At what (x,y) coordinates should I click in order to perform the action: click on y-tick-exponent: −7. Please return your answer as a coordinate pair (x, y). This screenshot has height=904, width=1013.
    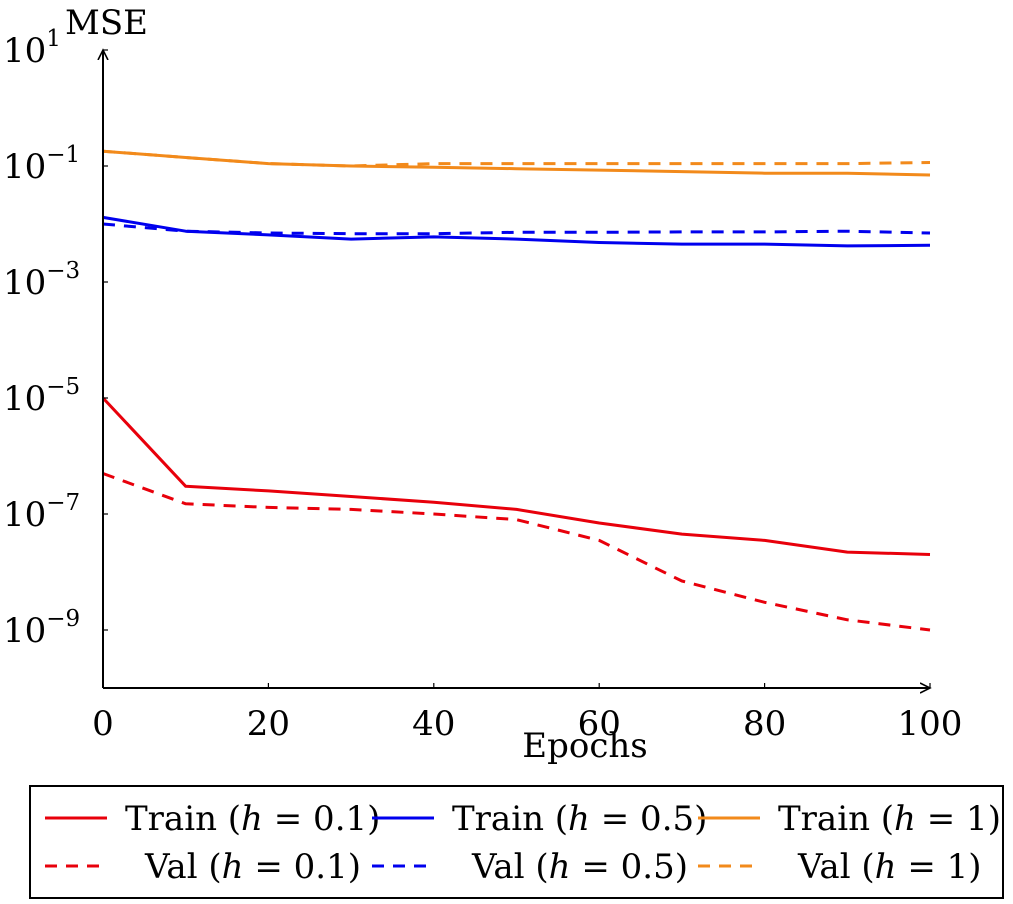
    Looking at the image, I should click on (63, 503).